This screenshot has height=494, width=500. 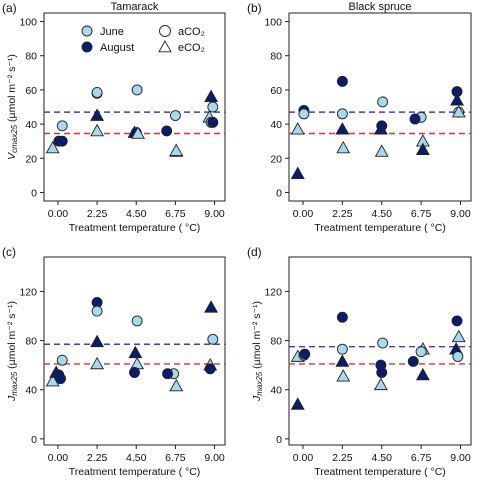 I want to click on panel-label: (d), so click(x=254, y=252).